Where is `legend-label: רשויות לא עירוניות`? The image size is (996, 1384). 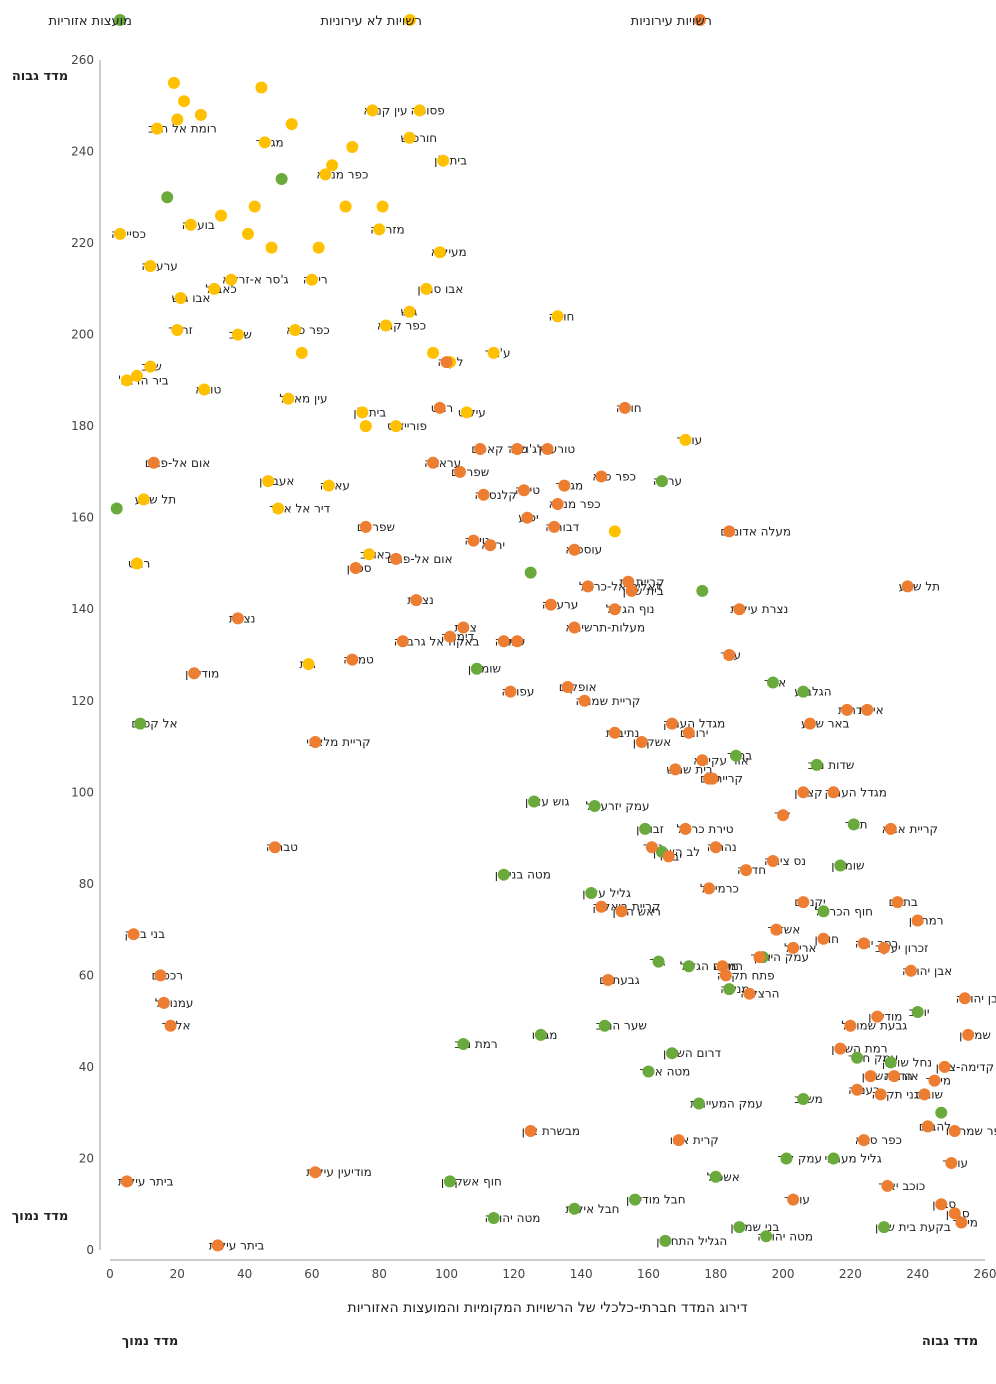
legend-label: רשויות לא עירוניות is located at coordinates (371, 21).